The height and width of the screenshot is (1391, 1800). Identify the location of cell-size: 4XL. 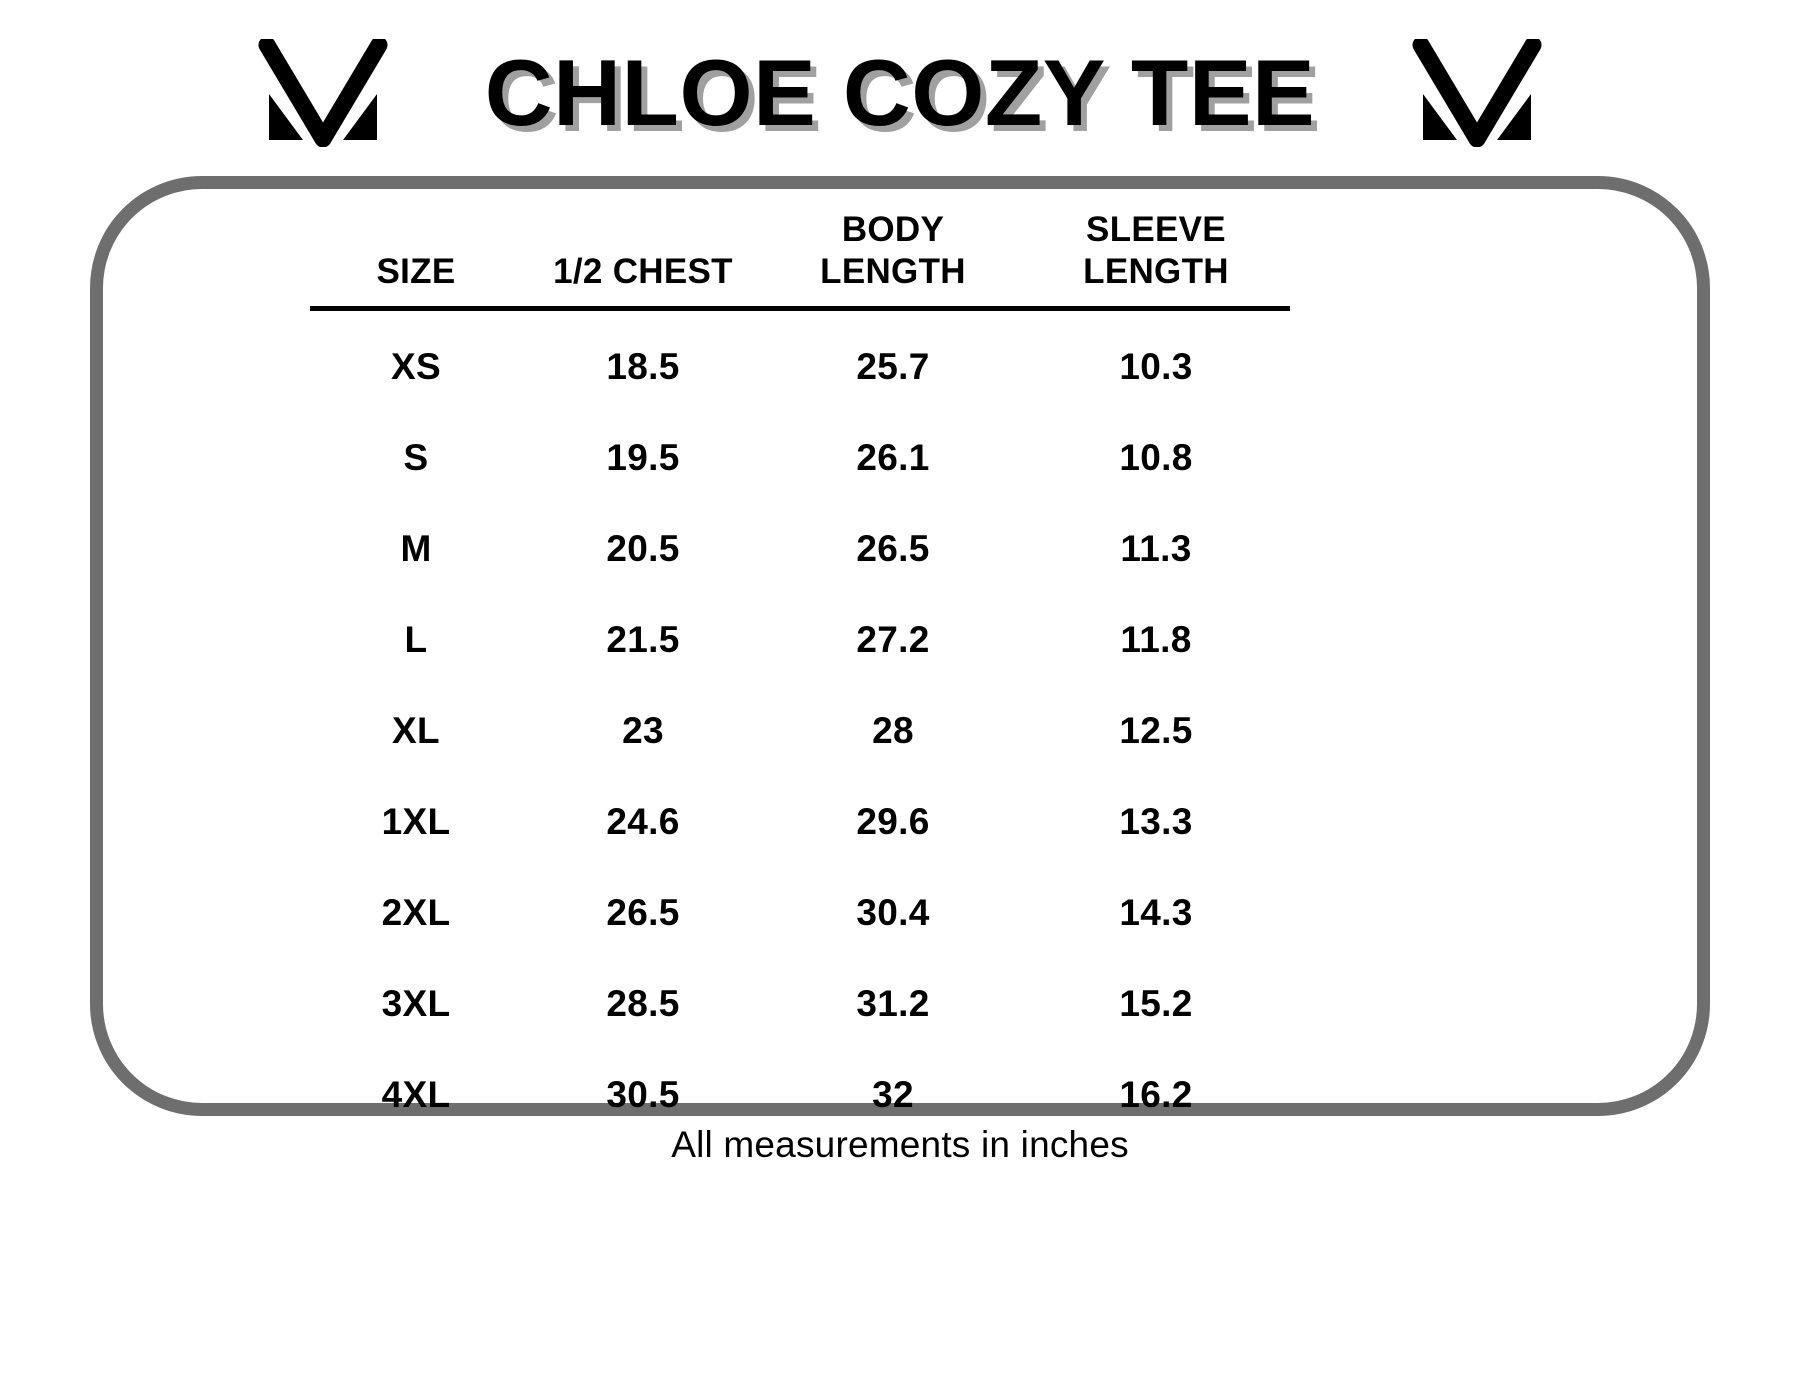
(416, 1094).